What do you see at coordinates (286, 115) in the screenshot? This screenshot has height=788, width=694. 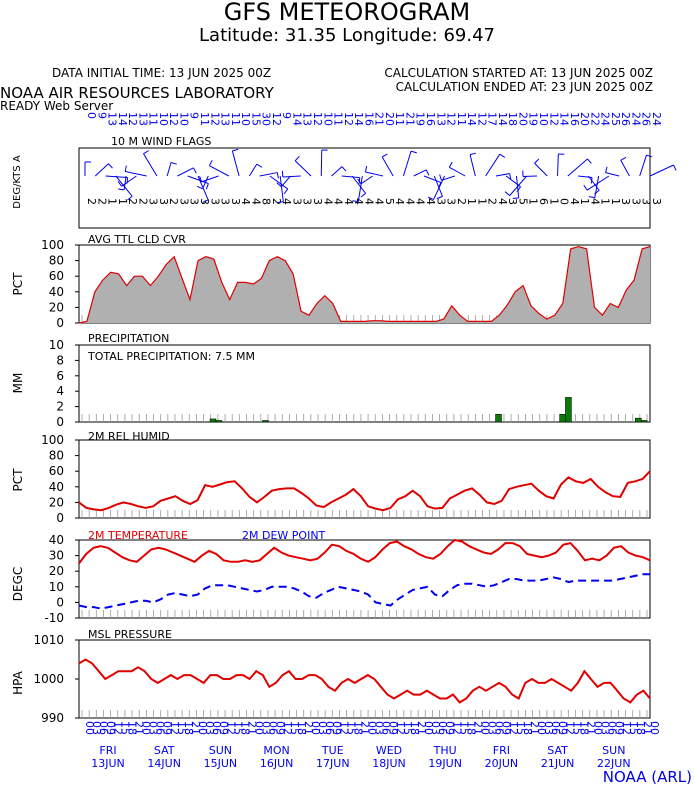 I see `wind-speed-label: 9` at bounding box center [286, 115].